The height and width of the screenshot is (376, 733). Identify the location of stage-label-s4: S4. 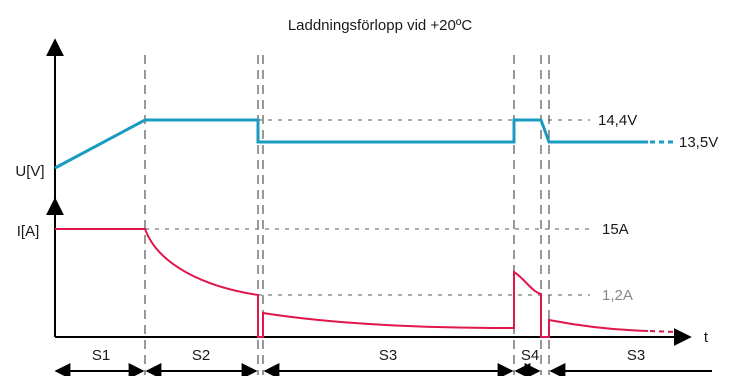
(530, 355).